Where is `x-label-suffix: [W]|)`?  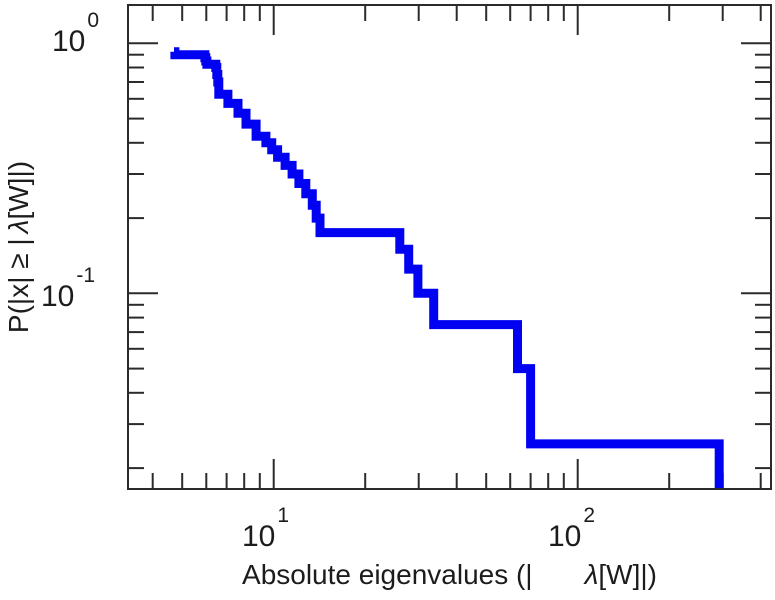 x-label-suffix: [W]|) is located at coordinates (627, 574).